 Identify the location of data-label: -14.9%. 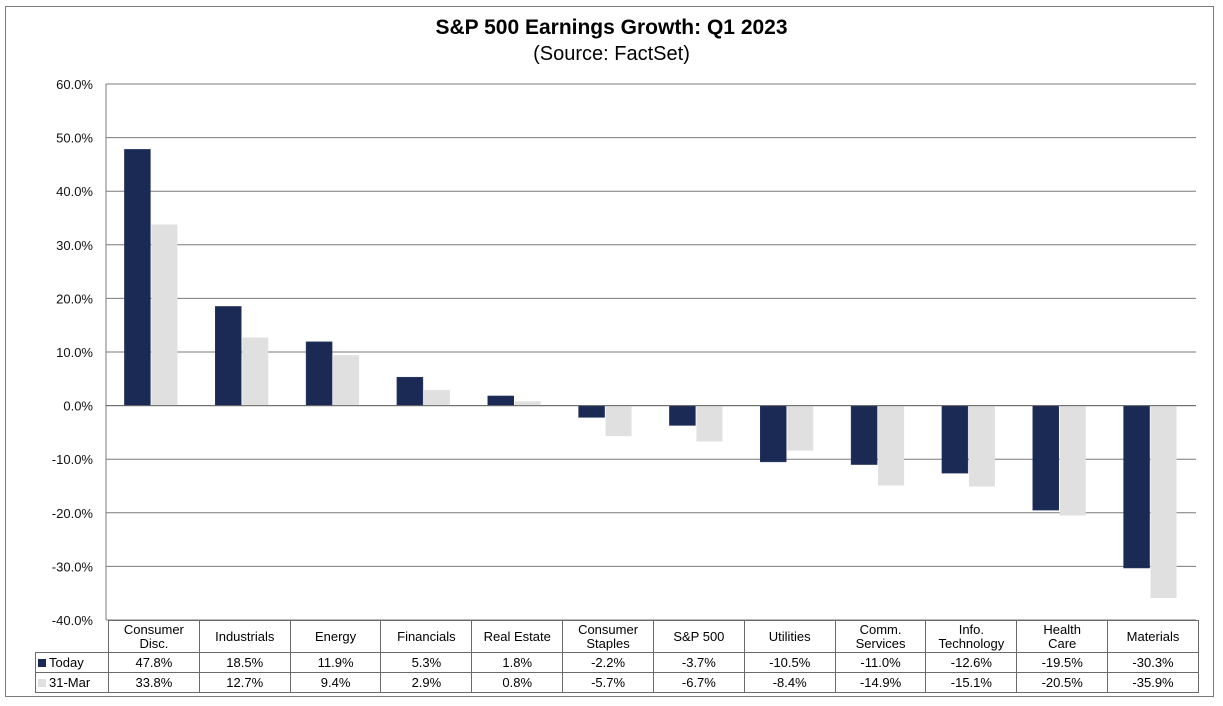
(880, 682).